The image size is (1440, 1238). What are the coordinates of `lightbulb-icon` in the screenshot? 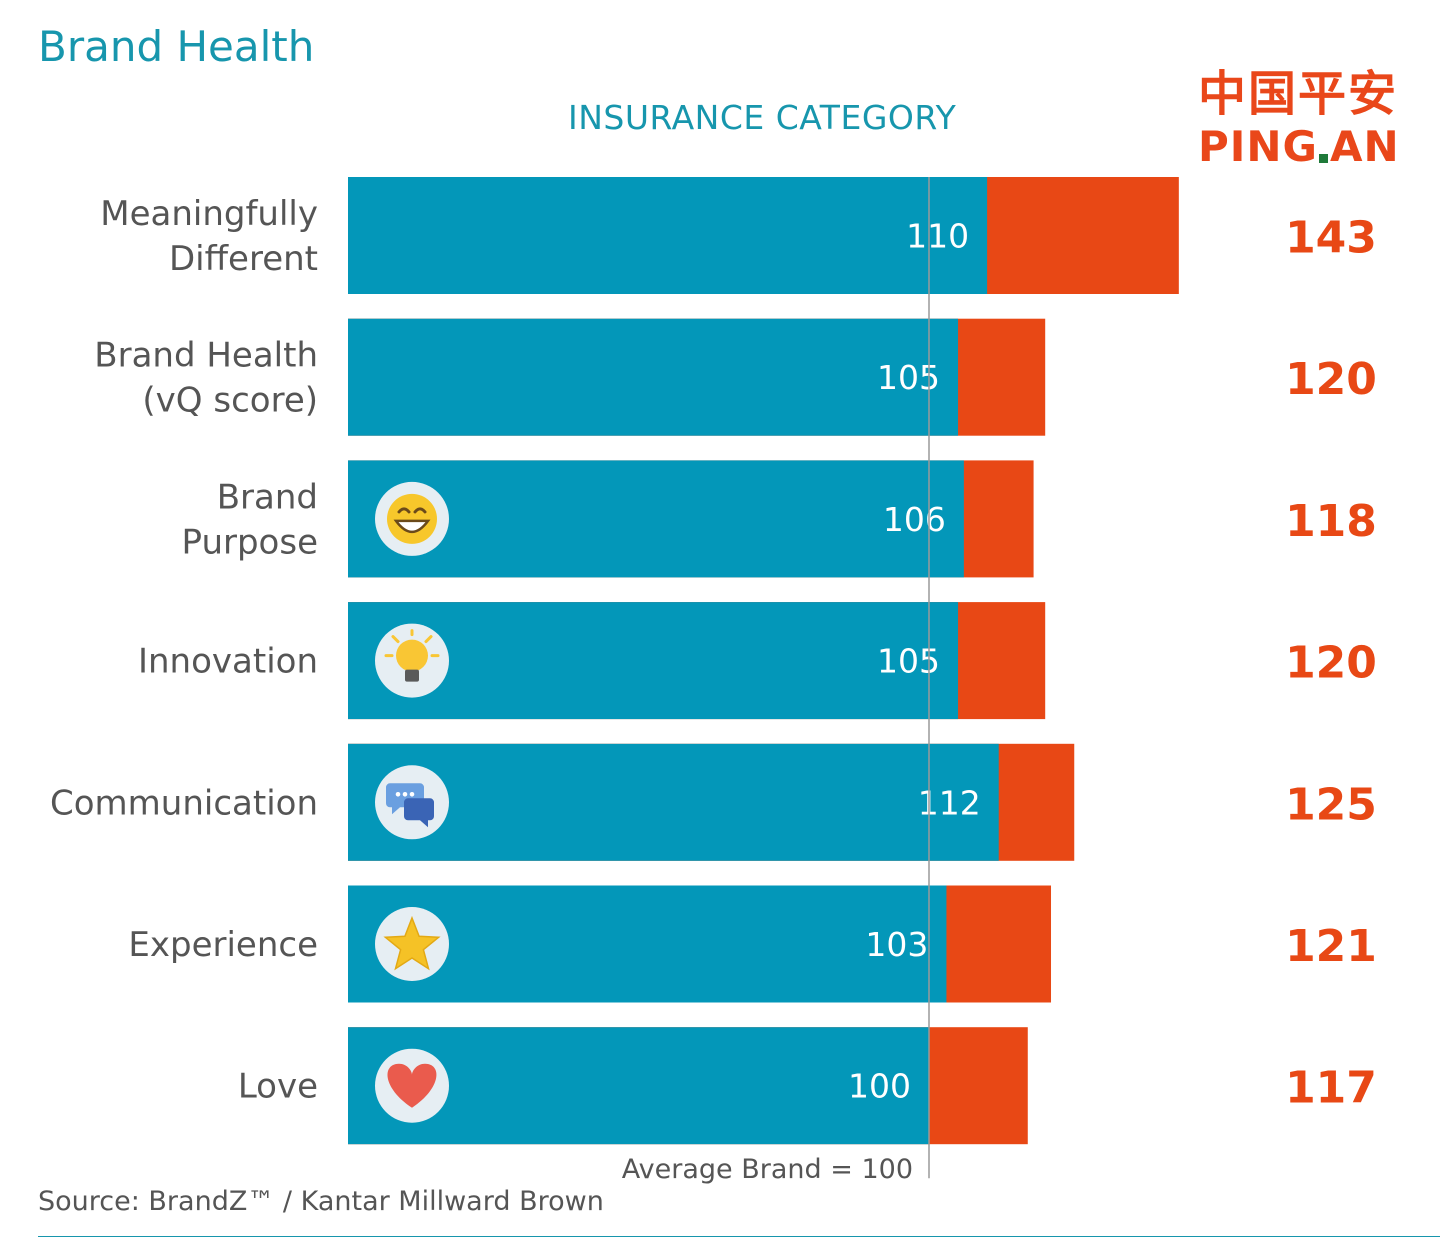 It's located at (412, 660).